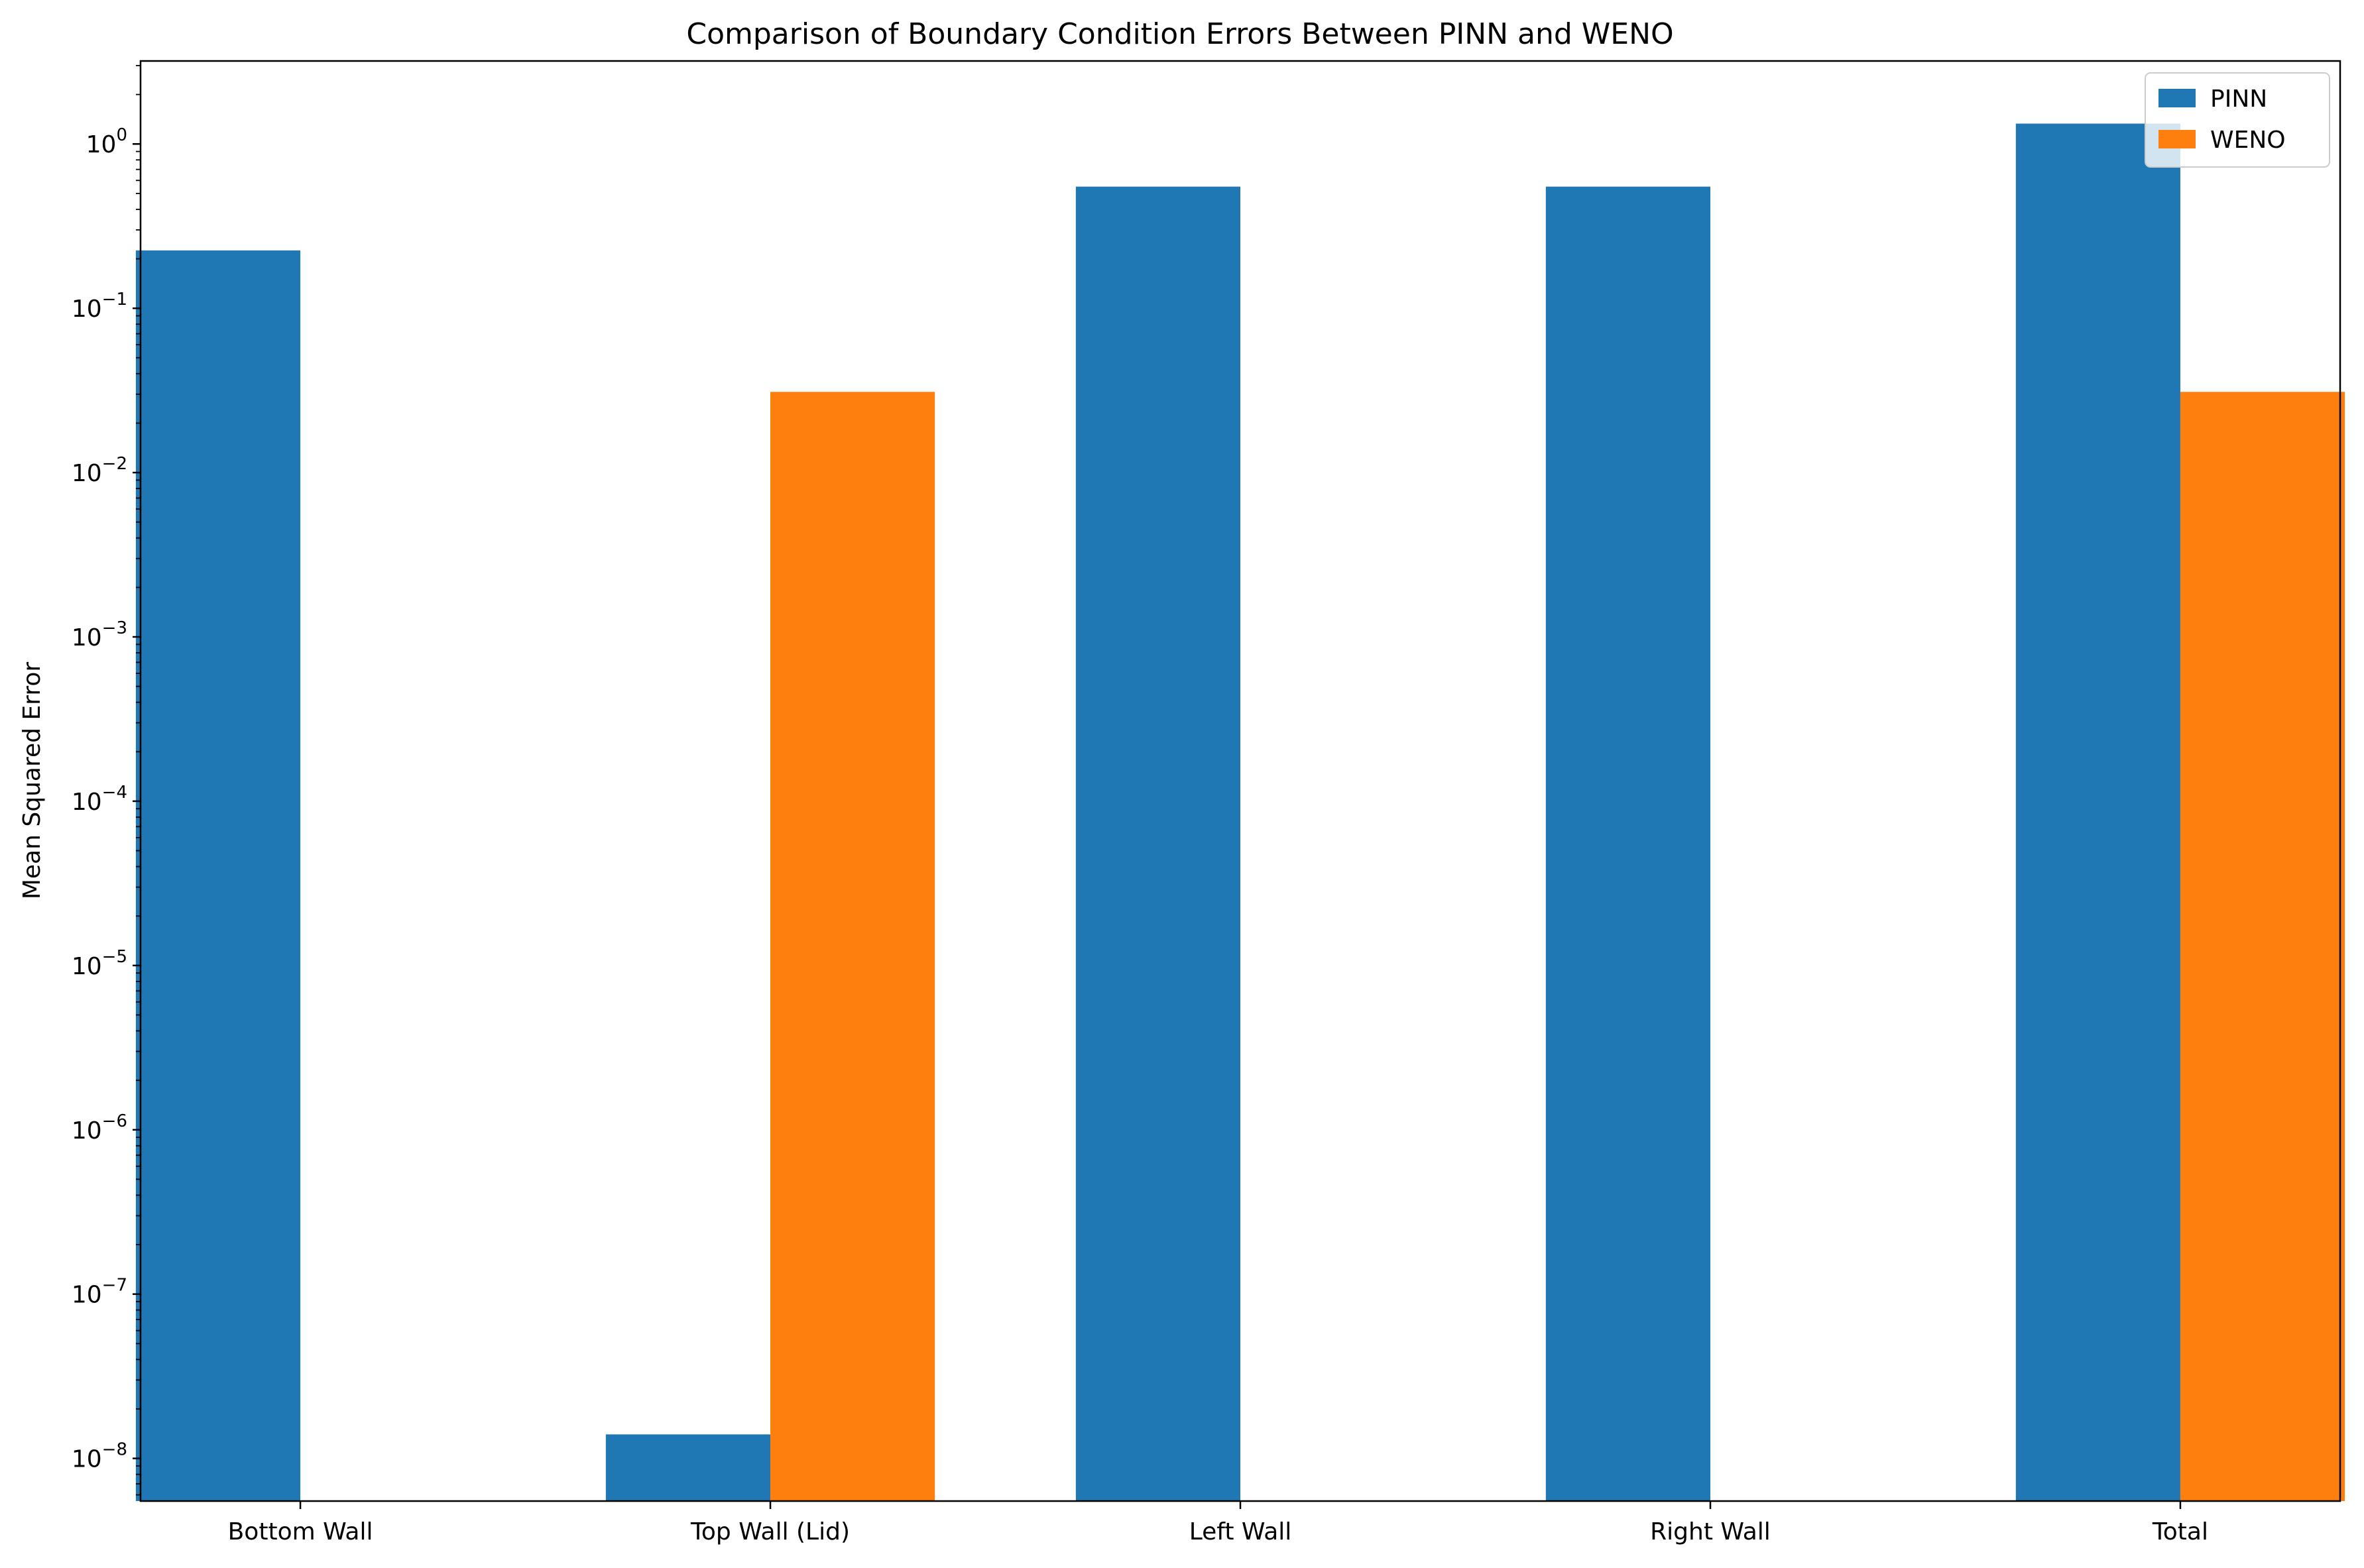  Describe the element at coordinates (2237, 120) in the screenshot. I see `legend: PINN WENO` at that location.